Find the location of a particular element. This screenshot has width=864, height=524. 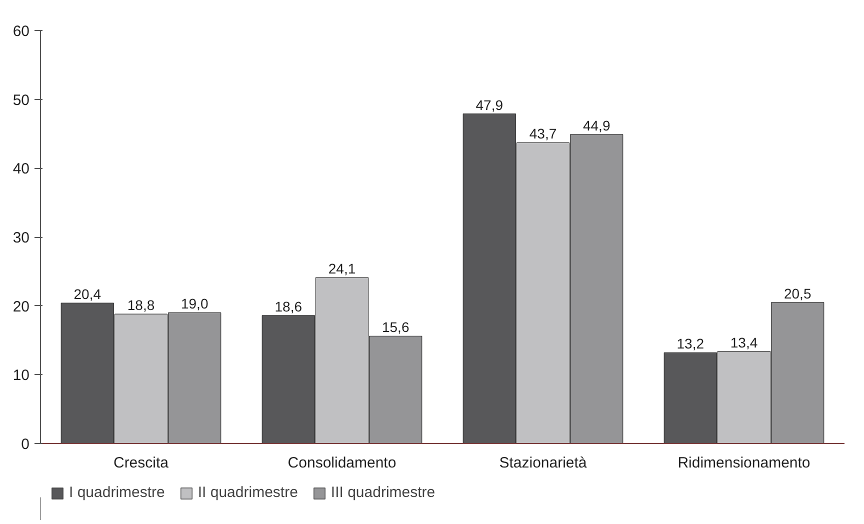

data-label: 24,1 is located at coordinates (342, 268).